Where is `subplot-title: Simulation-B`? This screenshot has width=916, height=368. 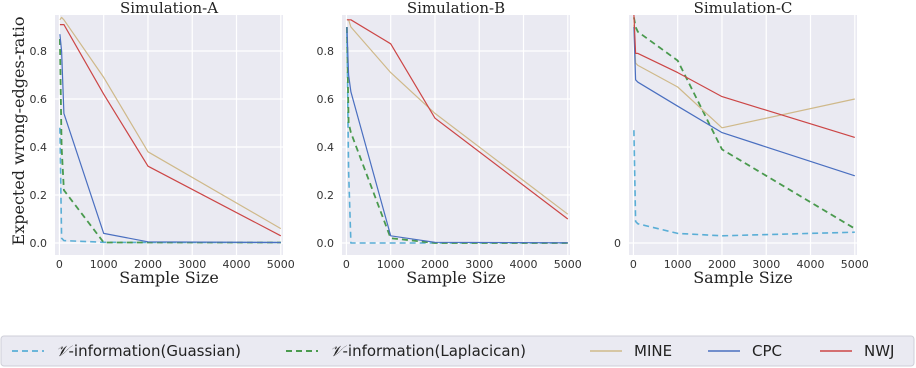 subplot-title: Simulation-B is located at coordinates (456, 8).